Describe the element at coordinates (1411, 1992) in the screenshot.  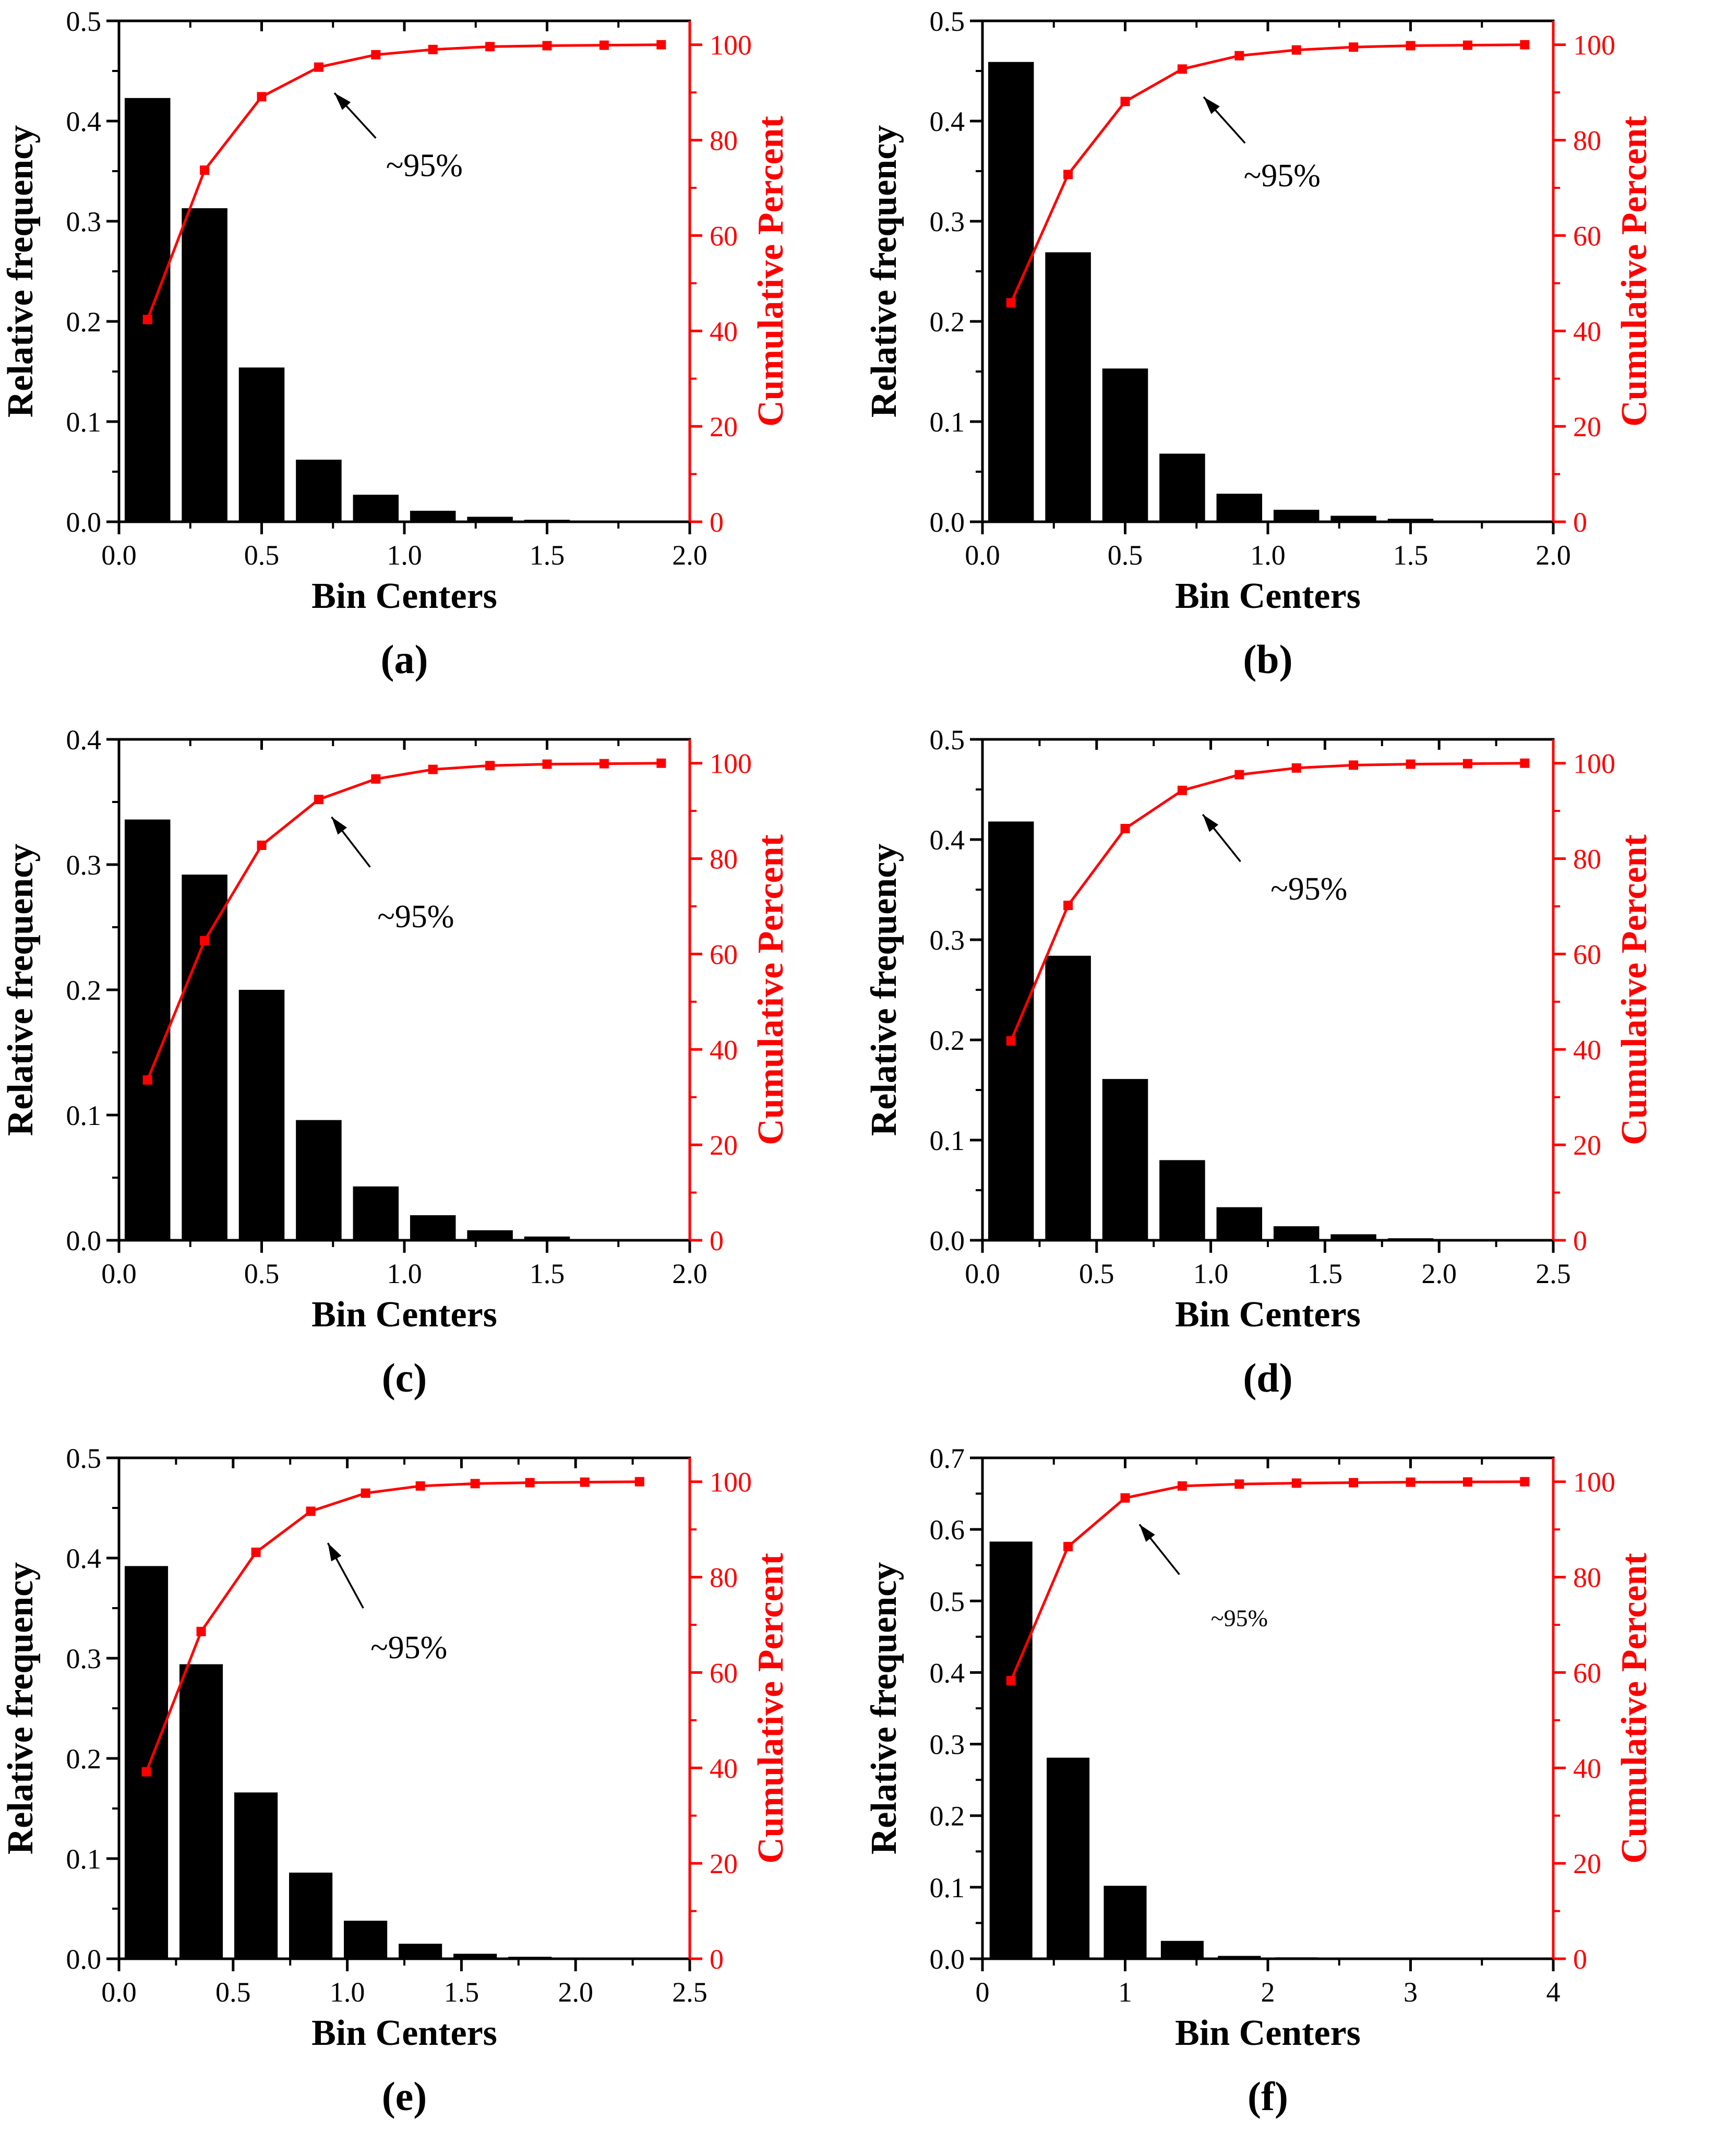
I see `x-tick-label: 3` at that location.